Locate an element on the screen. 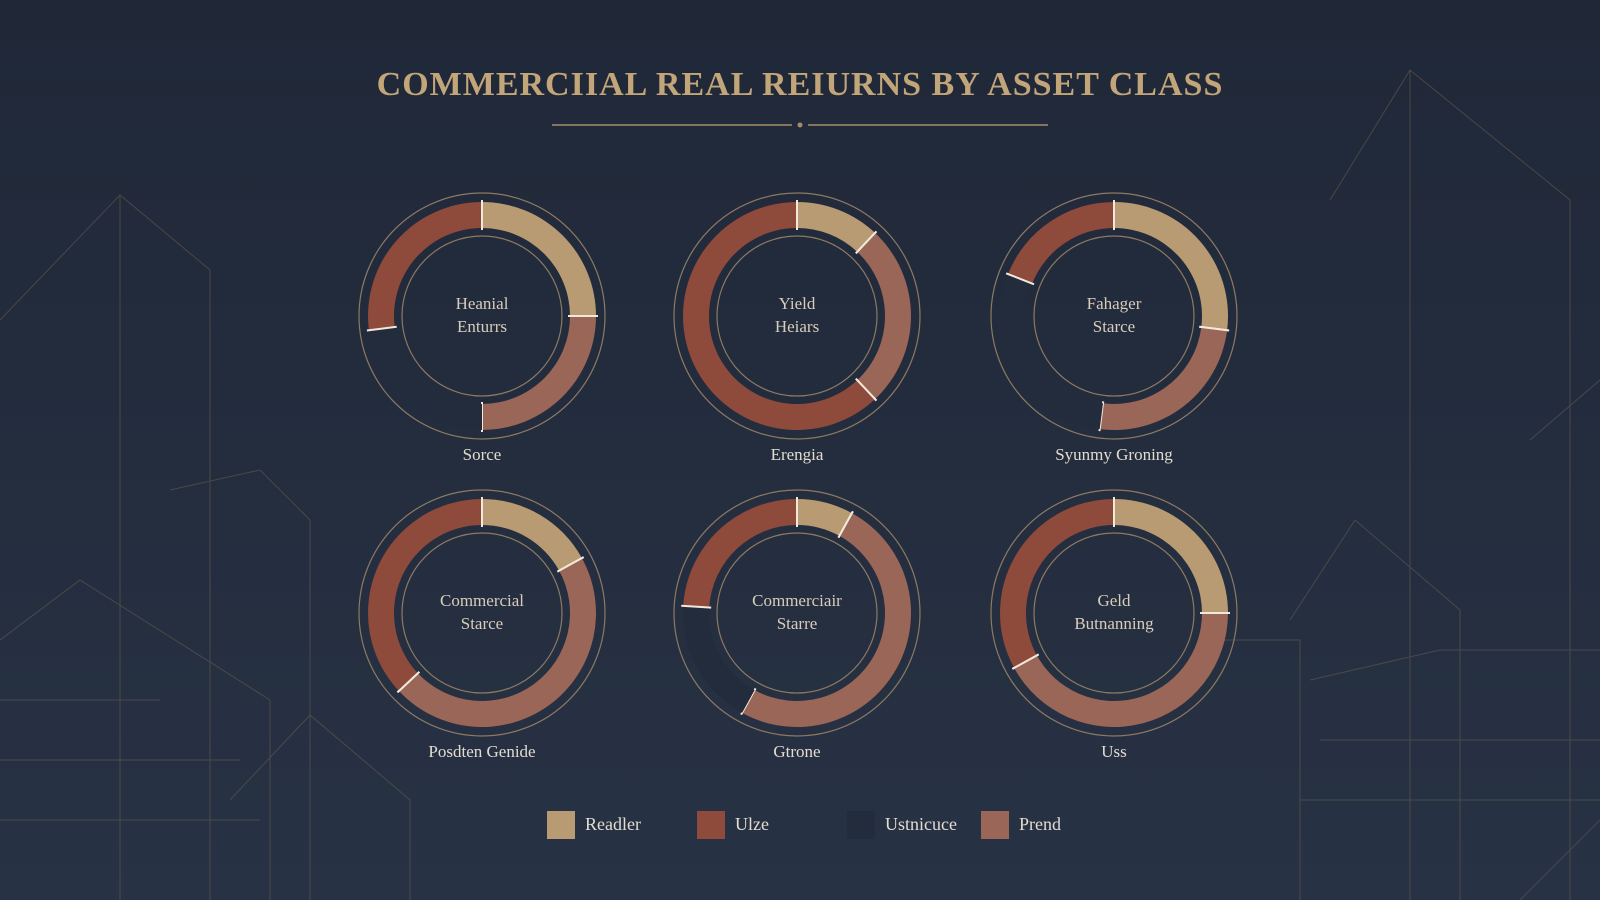 The height and width of the screenshot is (900, 1600). donut-label: Posdten Genide is located at coordinates (481, 751).